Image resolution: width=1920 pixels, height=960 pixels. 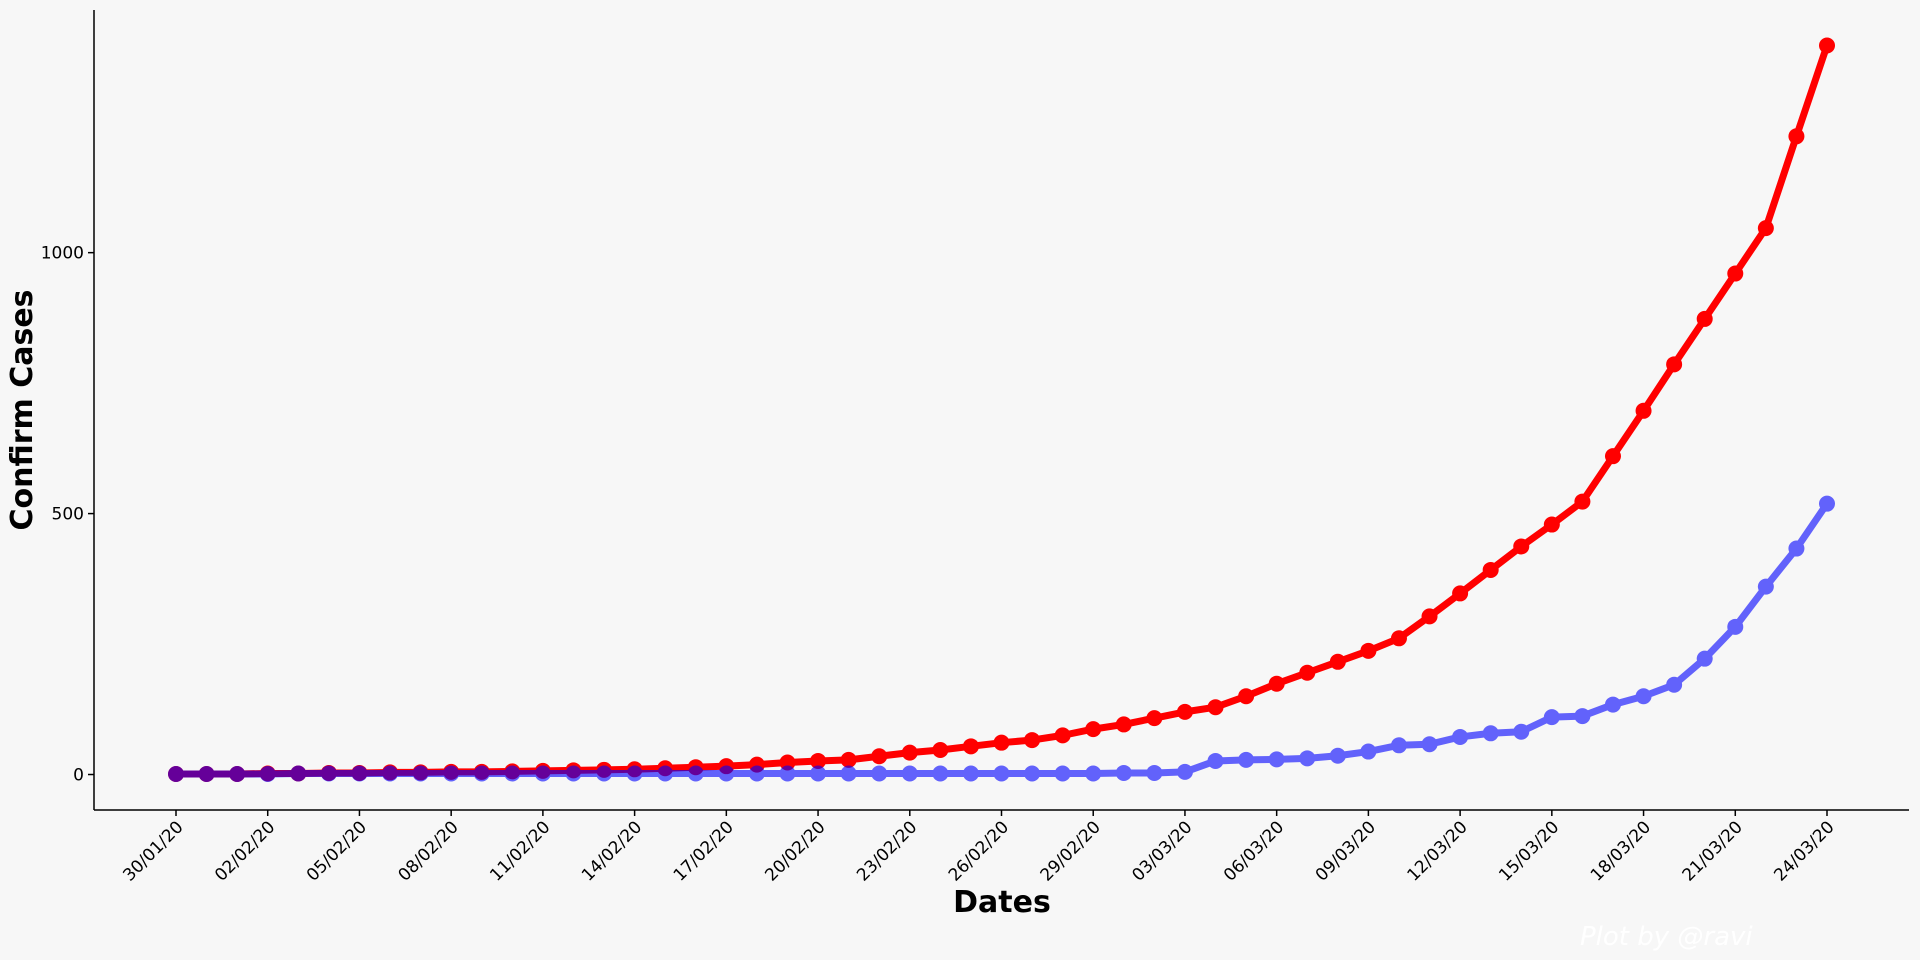 What do you see at coordinates (22, 409) in the screenshot?
I see `y-axis-label: Confirm Cases` at bounding box center [22, 409].